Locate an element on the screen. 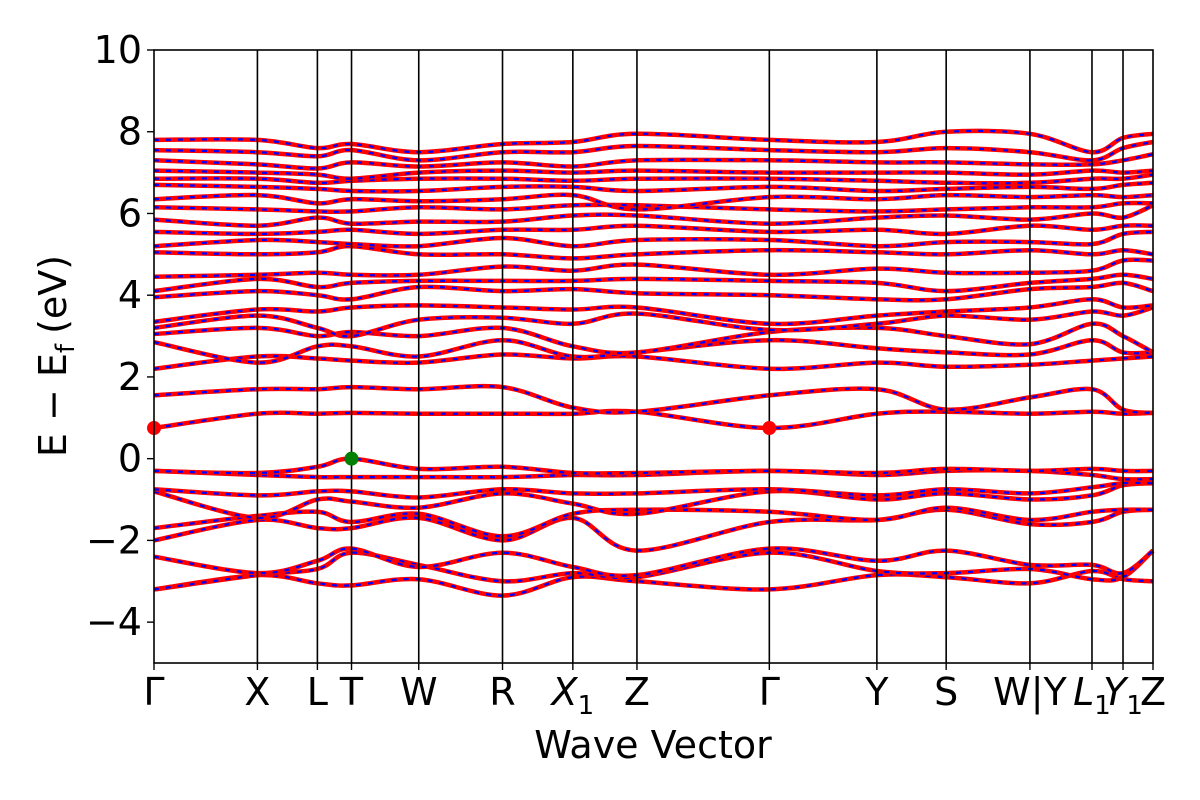  y-tick-label-5: 6 is located at coordinates (130, 213).